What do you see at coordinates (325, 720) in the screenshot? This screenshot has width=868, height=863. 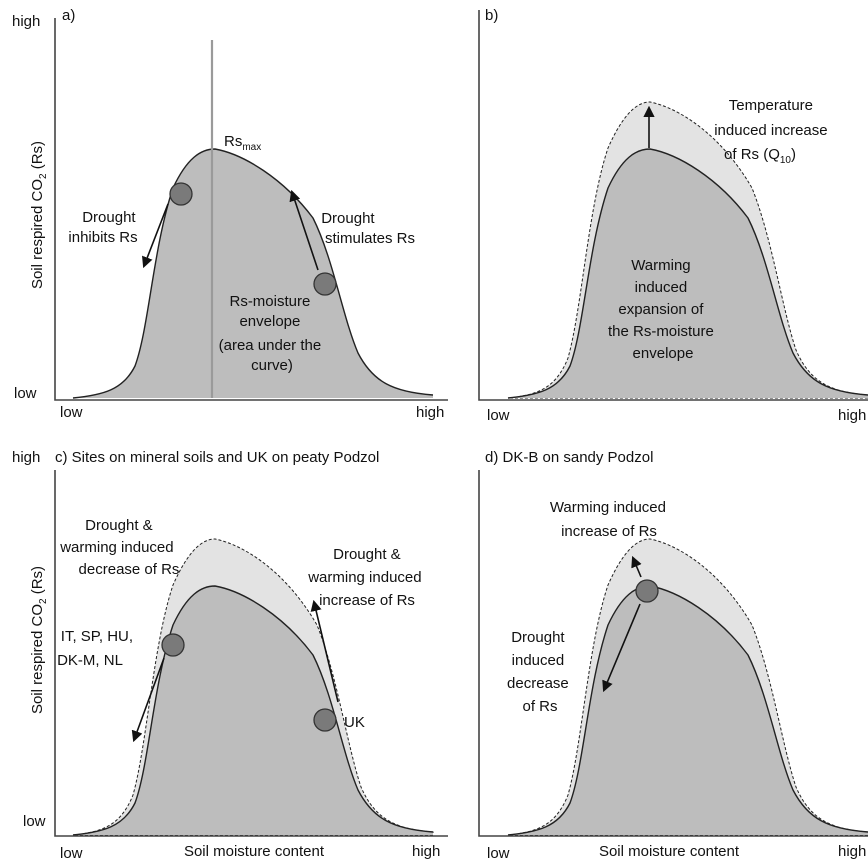 I see `dot-uk` at bounding box center [325, 720].